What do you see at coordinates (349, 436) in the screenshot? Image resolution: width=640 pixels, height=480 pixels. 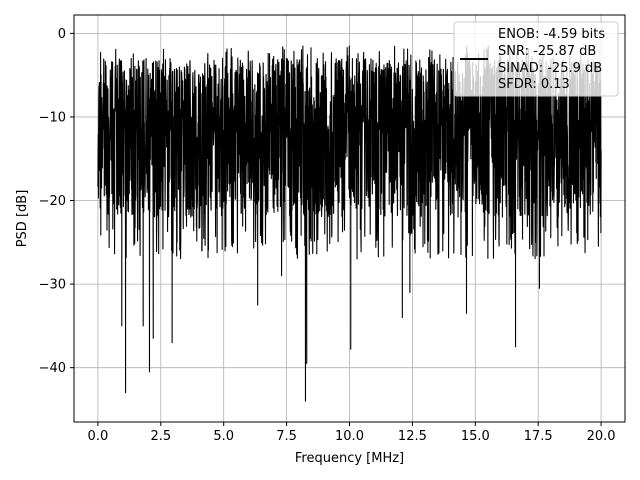 I see `x-tick-label: 10.0` at bounding box center [349, 436].